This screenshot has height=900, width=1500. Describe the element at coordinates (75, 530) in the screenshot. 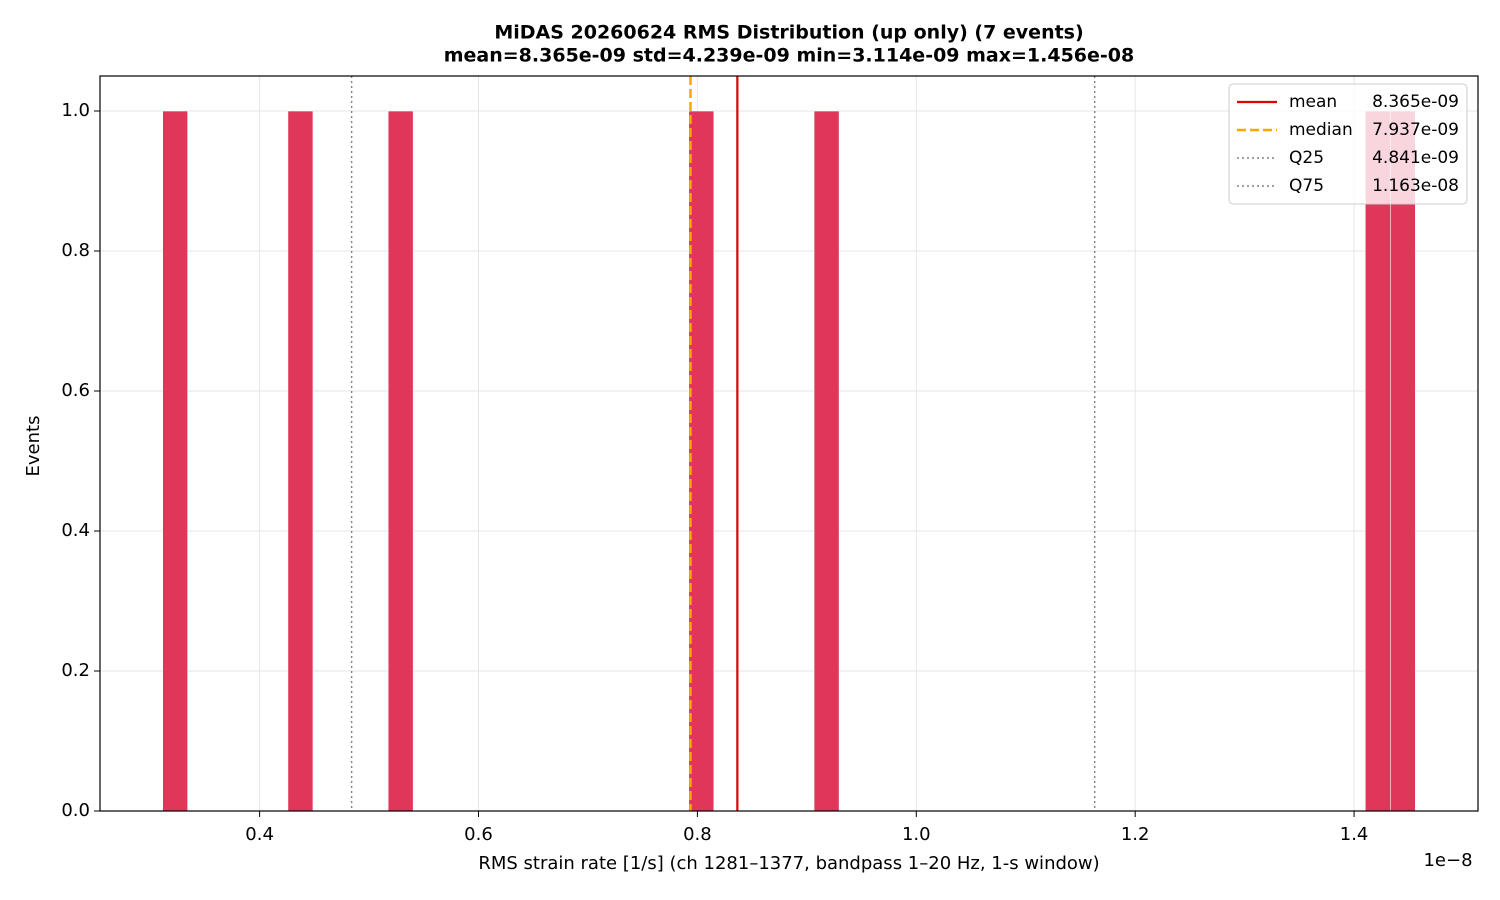

I see `y-tick-label: 0.4` at that location.